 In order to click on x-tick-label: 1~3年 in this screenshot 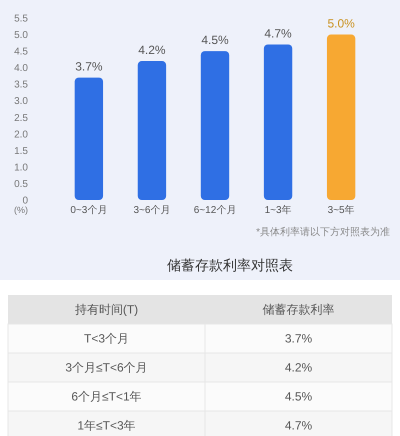, I will do `click(278, 210)`.